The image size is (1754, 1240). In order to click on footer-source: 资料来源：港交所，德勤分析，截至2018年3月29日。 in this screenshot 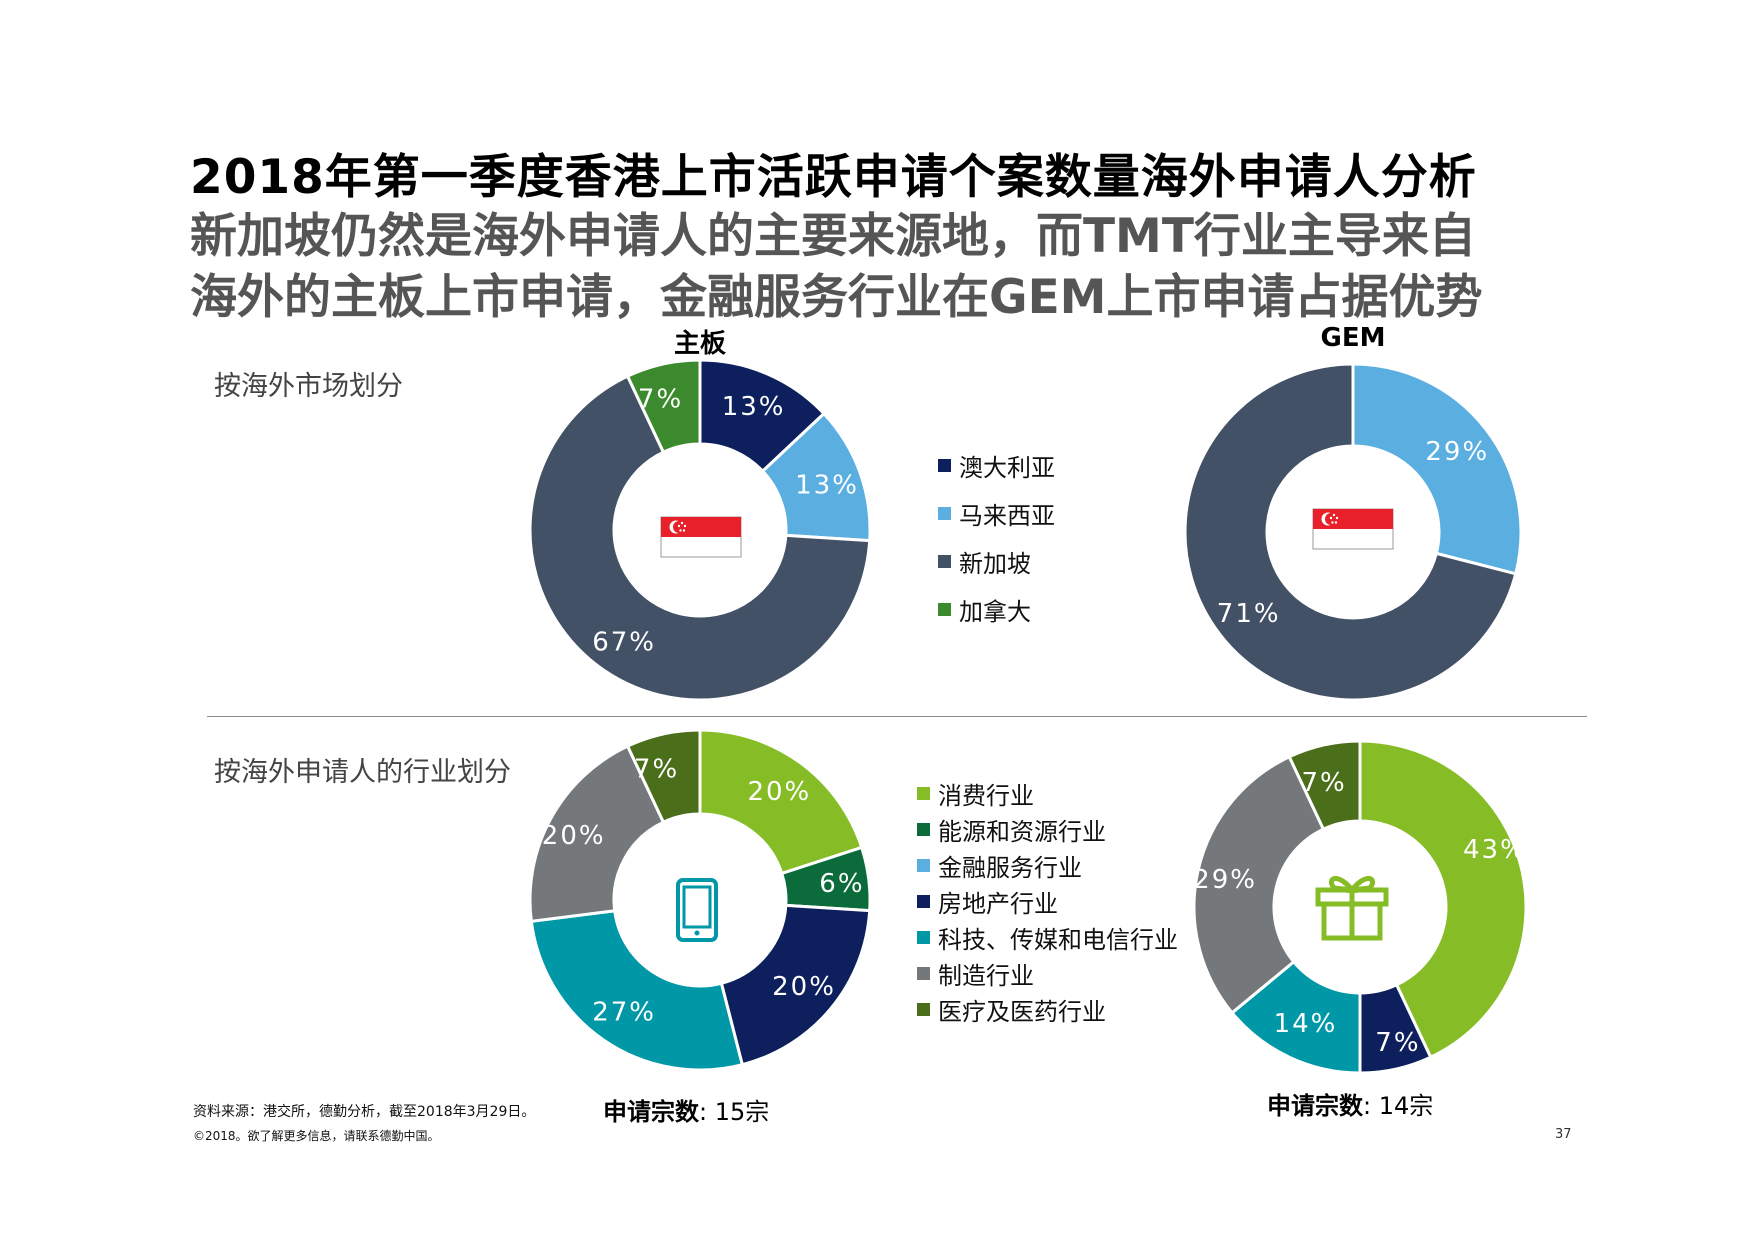, I will do `click(364, 1112)`.